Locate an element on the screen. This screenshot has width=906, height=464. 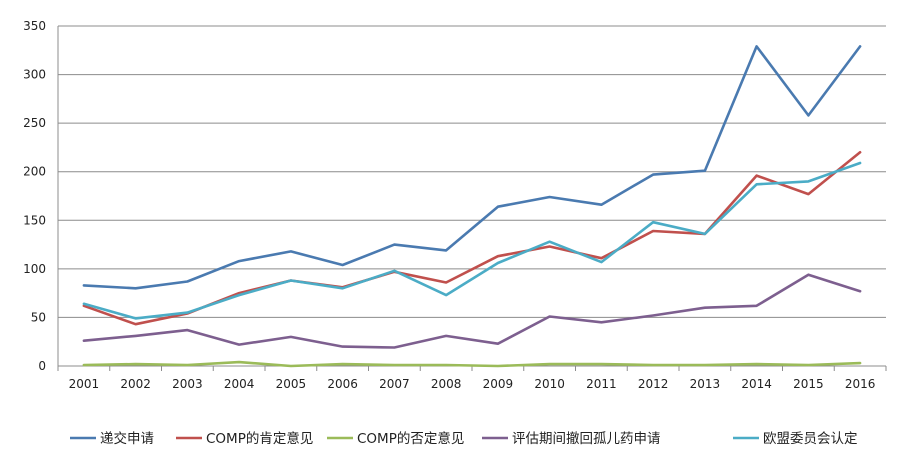
x-tick-label: 2015 is located at coordinates (808, 384).